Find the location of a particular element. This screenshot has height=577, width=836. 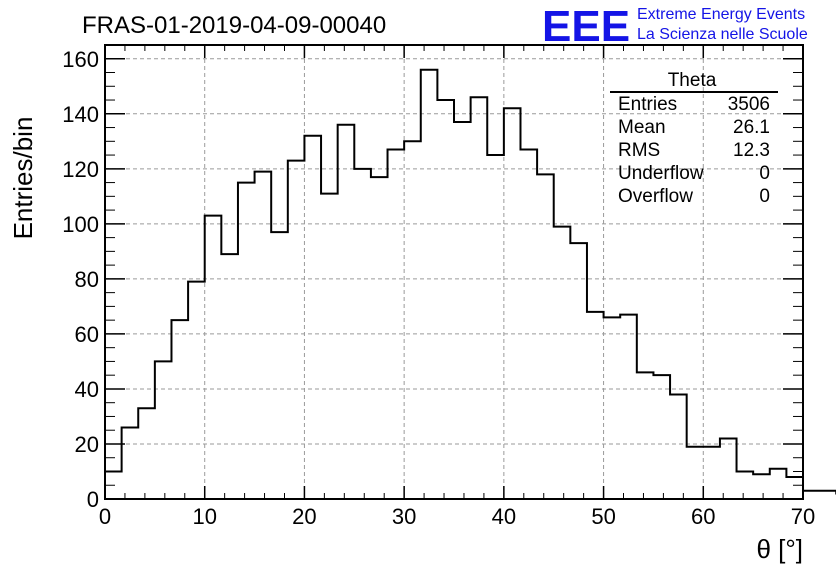

eee-logo-mark: EEE is located at coordinates (586, 26).